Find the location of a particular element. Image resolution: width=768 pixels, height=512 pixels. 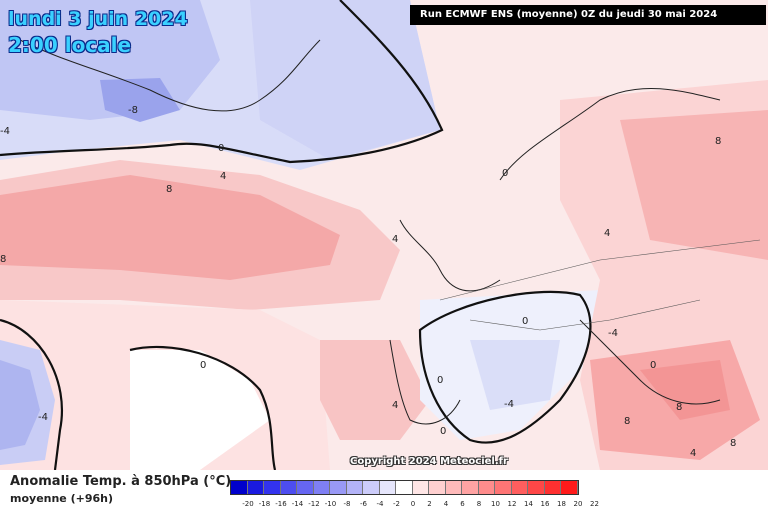

scale-tick-label: 8 is located at coordinates (479, 504).